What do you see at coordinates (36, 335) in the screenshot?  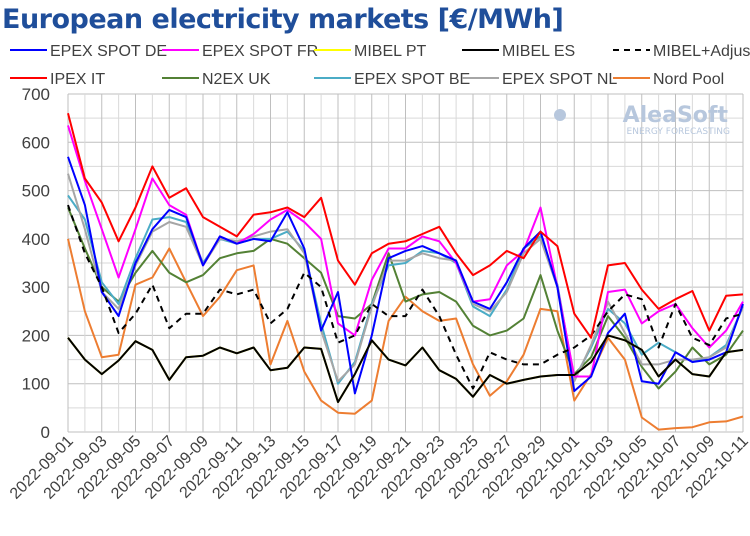 I see `y-tick-label: 200` at bounding box center [36, 335].